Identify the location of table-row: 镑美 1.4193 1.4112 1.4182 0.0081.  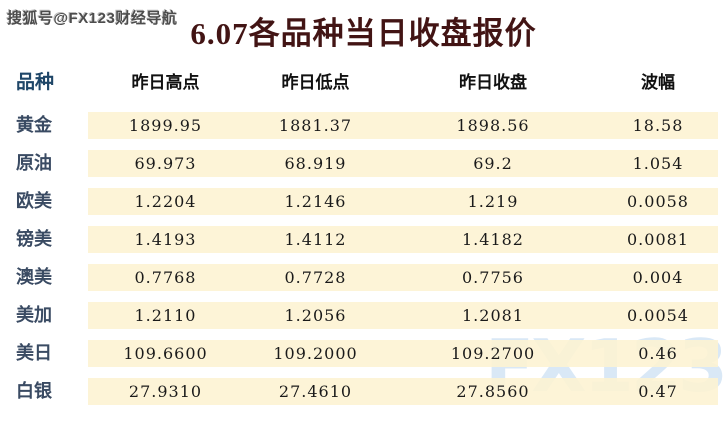
(364, 239).